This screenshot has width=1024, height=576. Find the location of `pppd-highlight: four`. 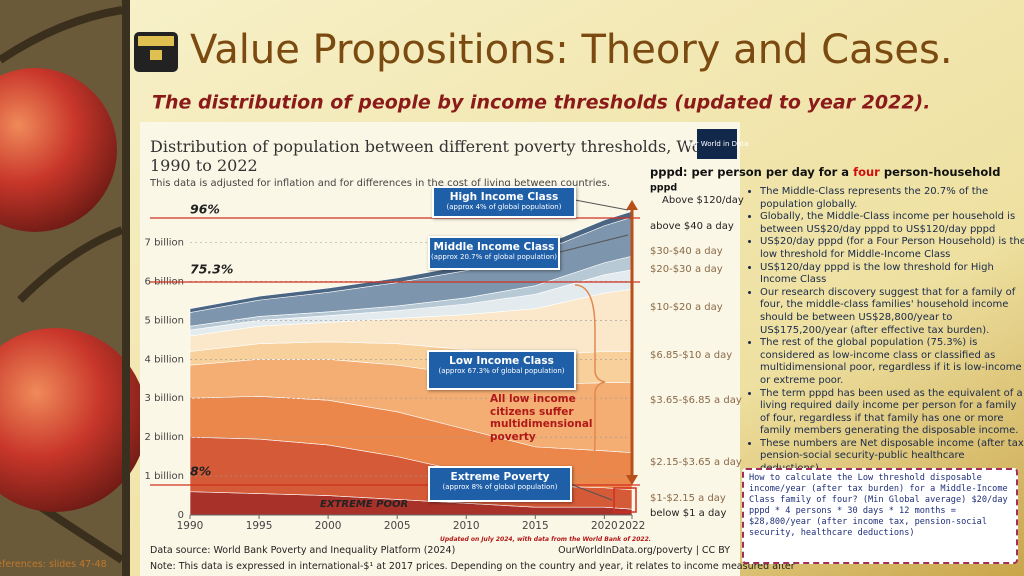

pppd-highlight: four is located at coordinates (866, 172).